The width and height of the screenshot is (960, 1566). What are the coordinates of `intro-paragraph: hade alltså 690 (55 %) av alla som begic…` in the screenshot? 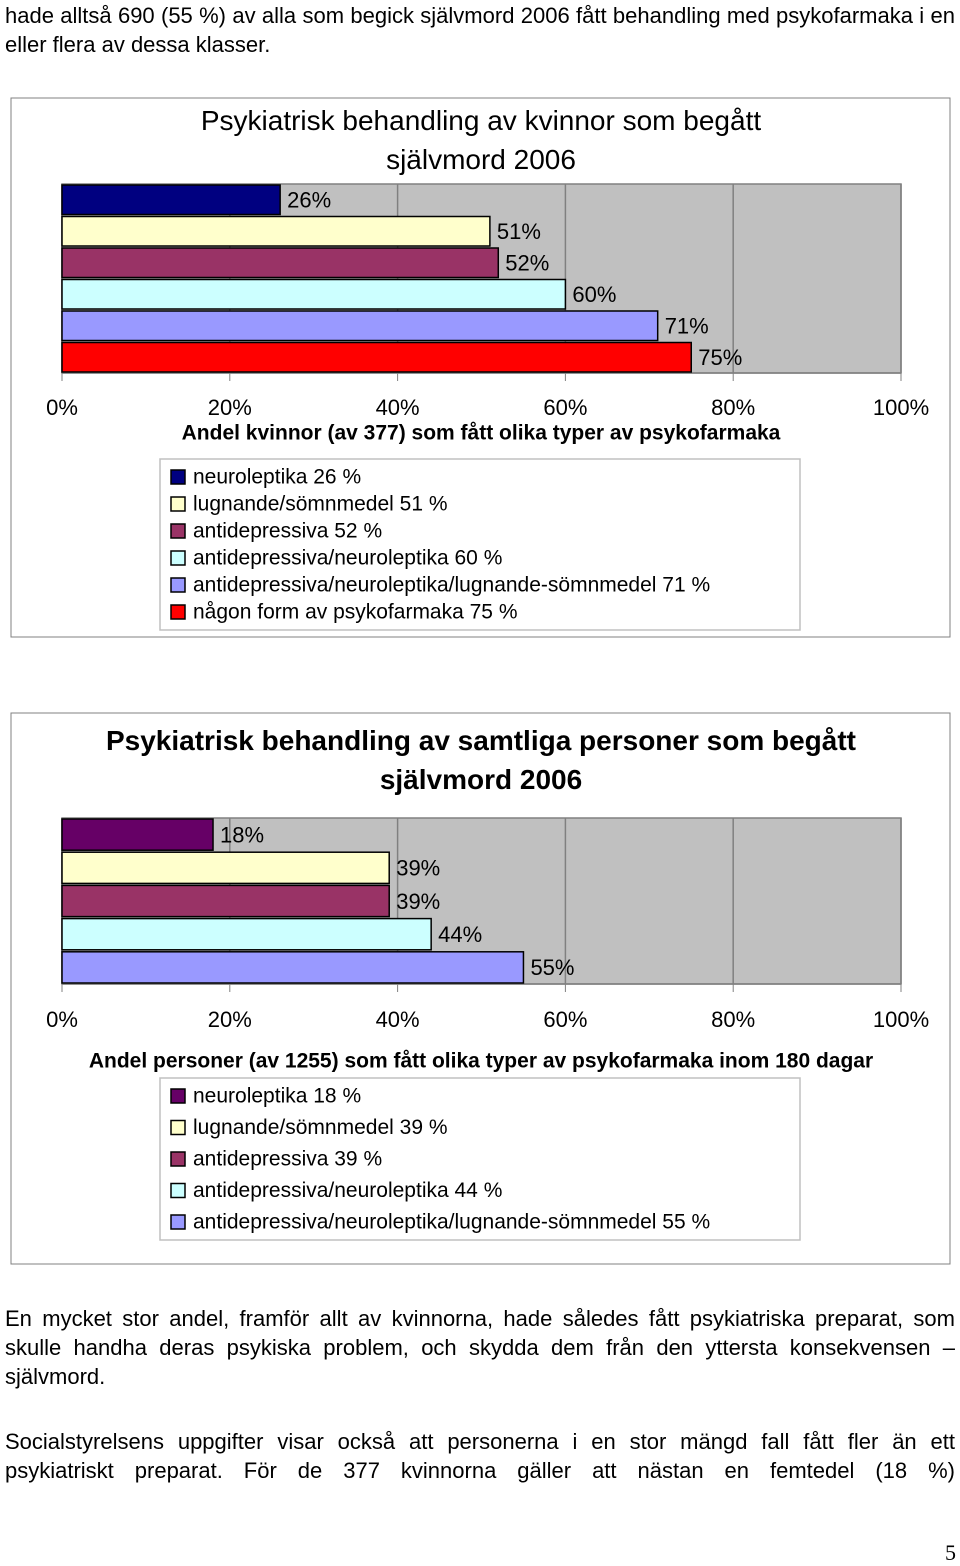 It's located at (480, 30).